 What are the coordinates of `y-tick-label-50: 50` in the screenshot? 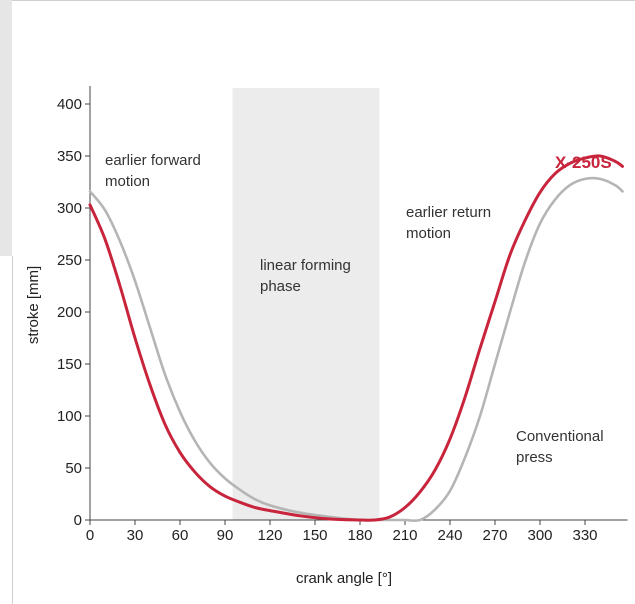 It's located at (73, 468).